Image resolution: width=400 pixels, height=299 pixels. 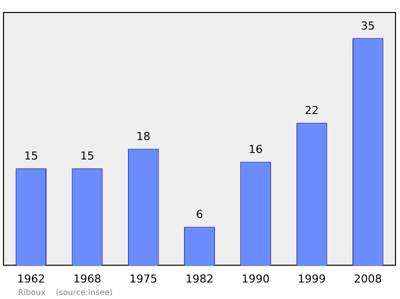 What do you see at coordinates (312, 279) in the screenshot?
I see `x-tick-label: 1999` at bounding box center [312, 279].